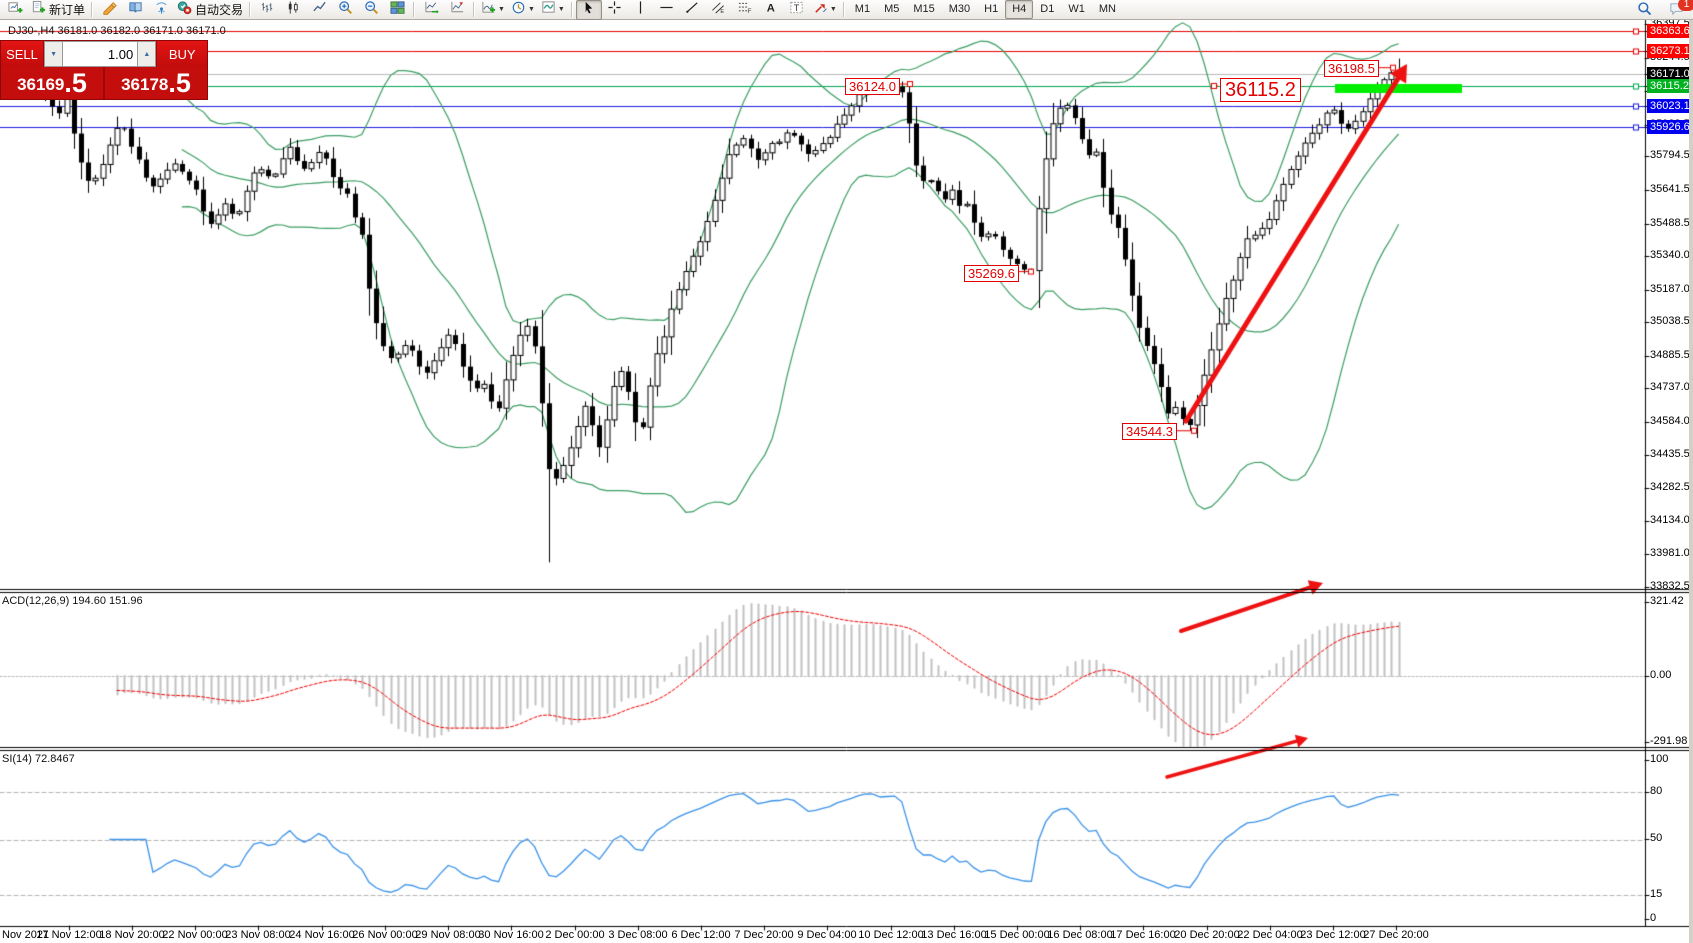  What do you see at coordinates (184, 10) in the screenshot?
I see `autotrade-icon` at bounding box center [184, 10].